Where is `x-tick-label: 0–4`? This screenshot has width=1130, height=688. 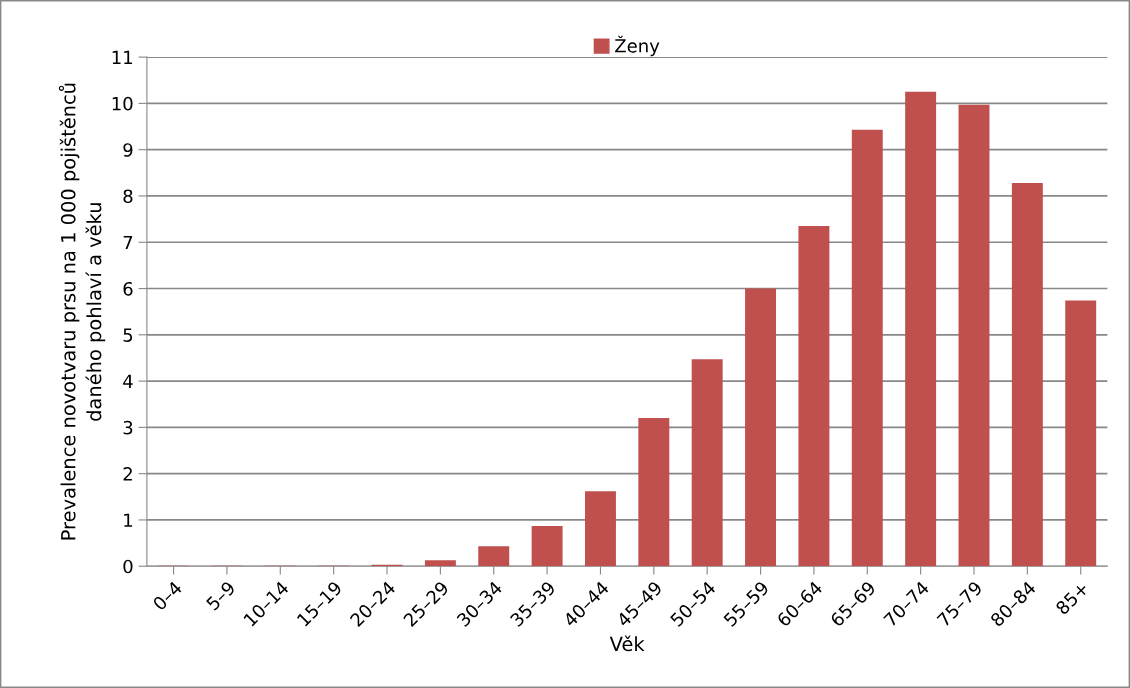 x-tick-label: 0–4 is located at coordinates (167, 596).